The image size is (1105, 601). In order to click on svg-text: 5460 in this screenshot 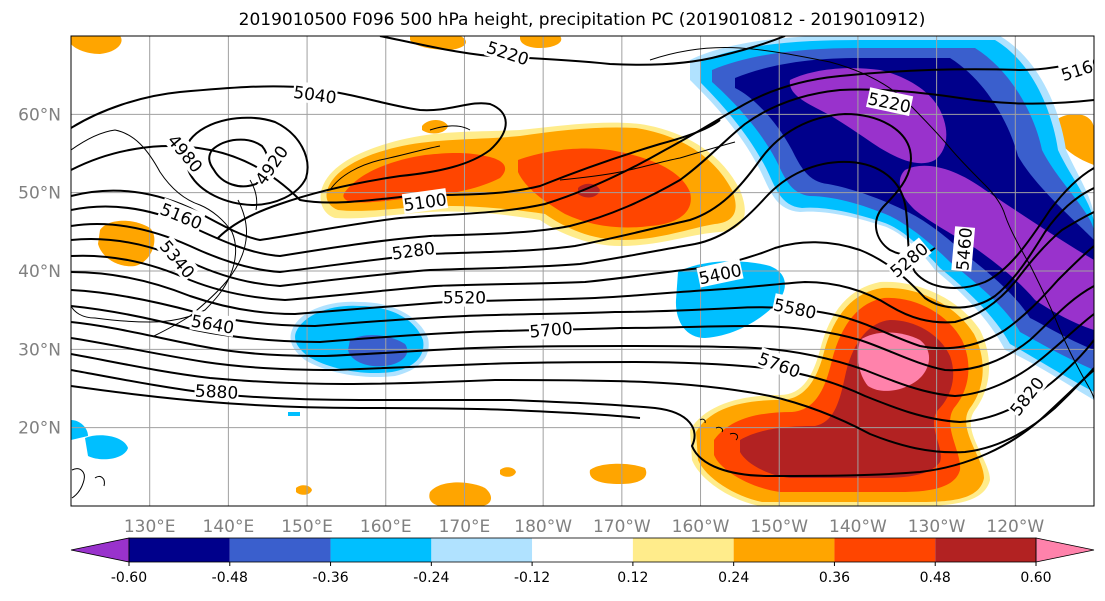, I will do `click(965, 249)`.